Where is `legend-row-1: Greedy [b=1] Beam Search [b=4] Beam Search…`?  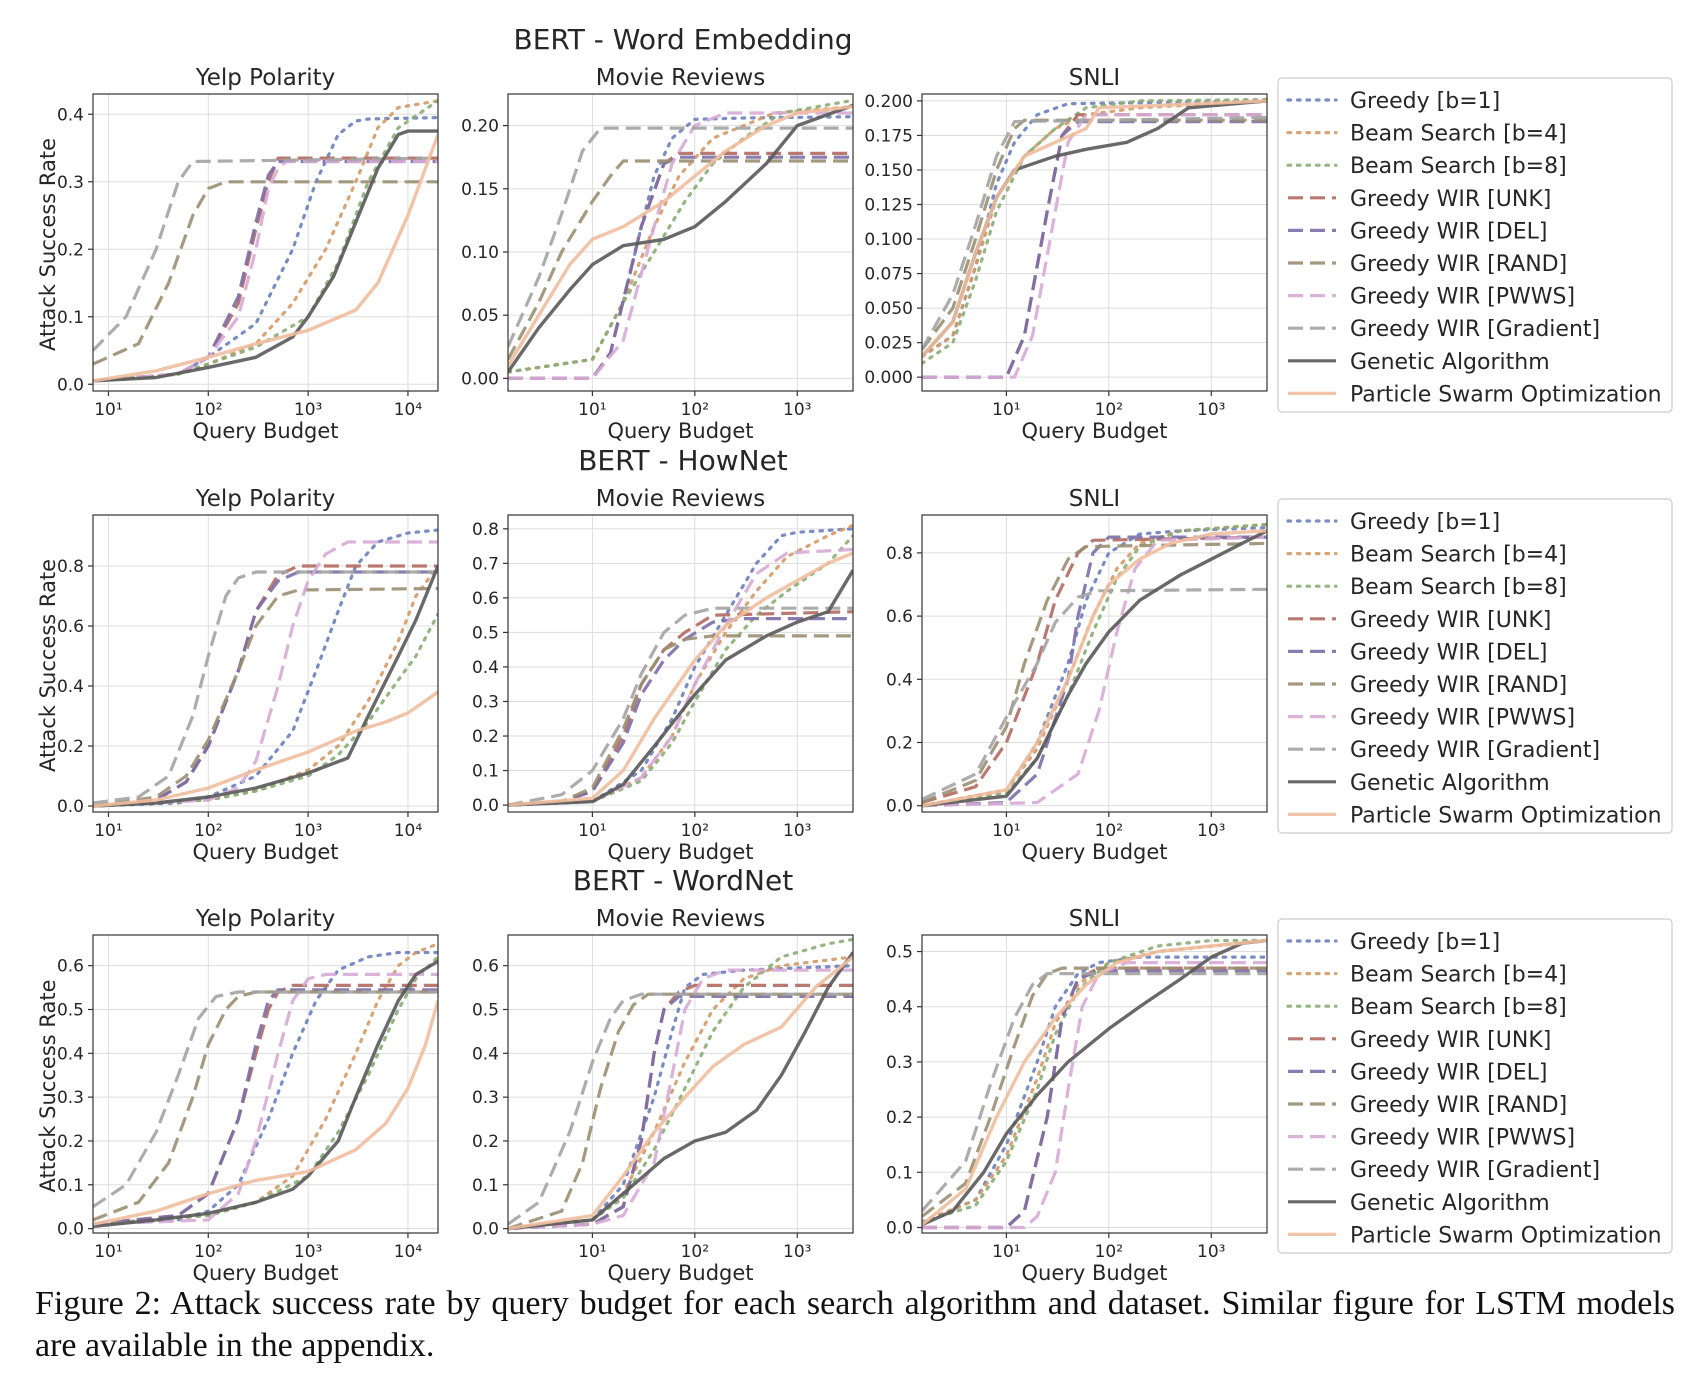 legend-row-1: Greedy [b=1] Beam Search [b=4] Beam Search… is located at coordinates (1475, 666).